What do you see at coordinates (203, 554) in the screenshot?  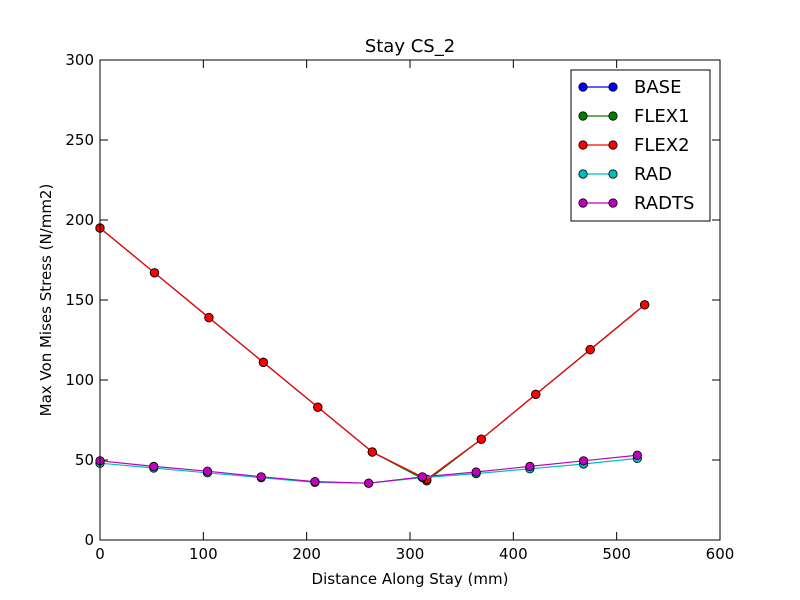 I see `x-tick-label: 100` at bounding box center [203, 554].